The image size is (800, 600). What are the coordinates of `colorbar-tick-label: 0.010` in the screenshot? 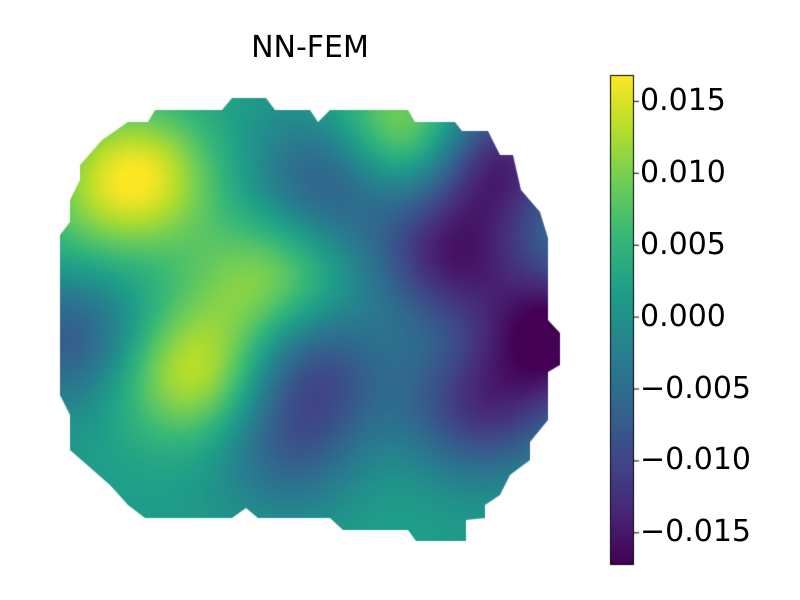 It's located at (683, 172).